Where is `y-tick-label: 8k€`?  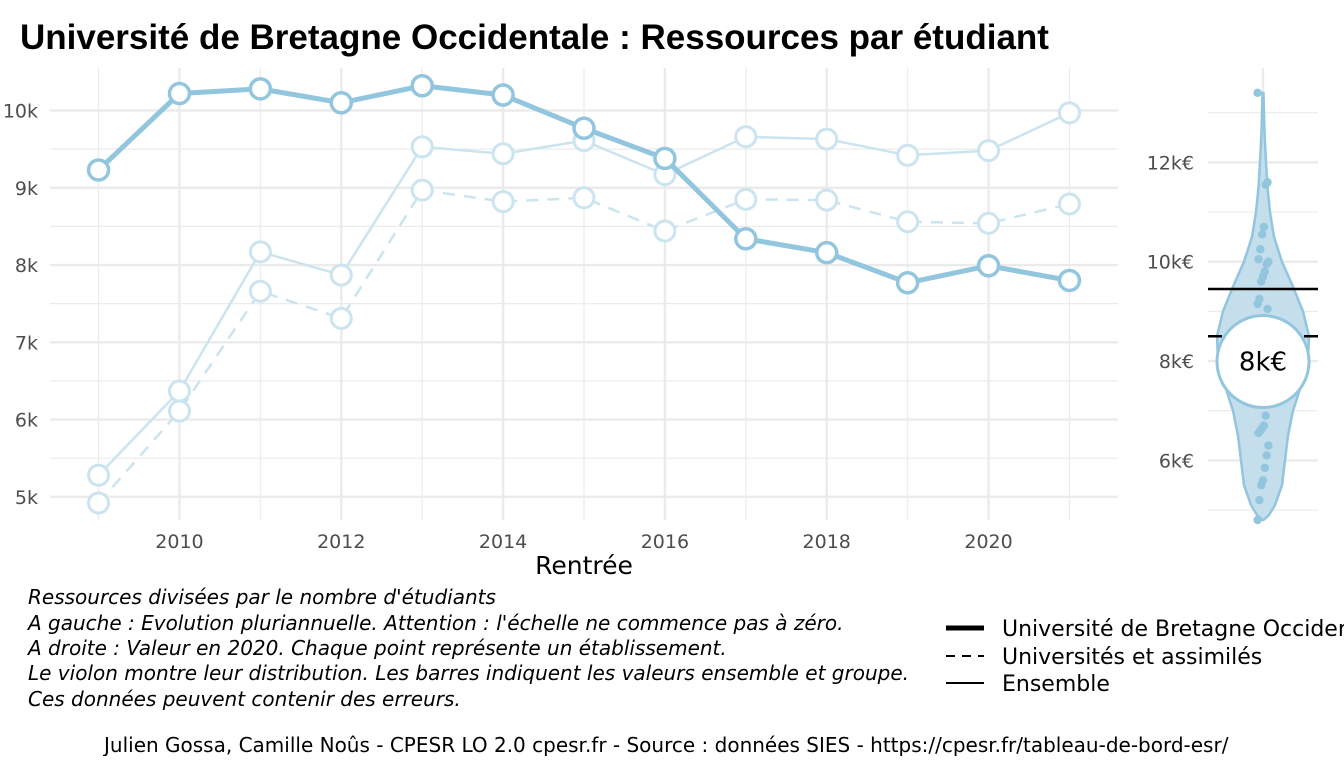
y-tick-label: 8k€ is located at coordinates (1176, 362).